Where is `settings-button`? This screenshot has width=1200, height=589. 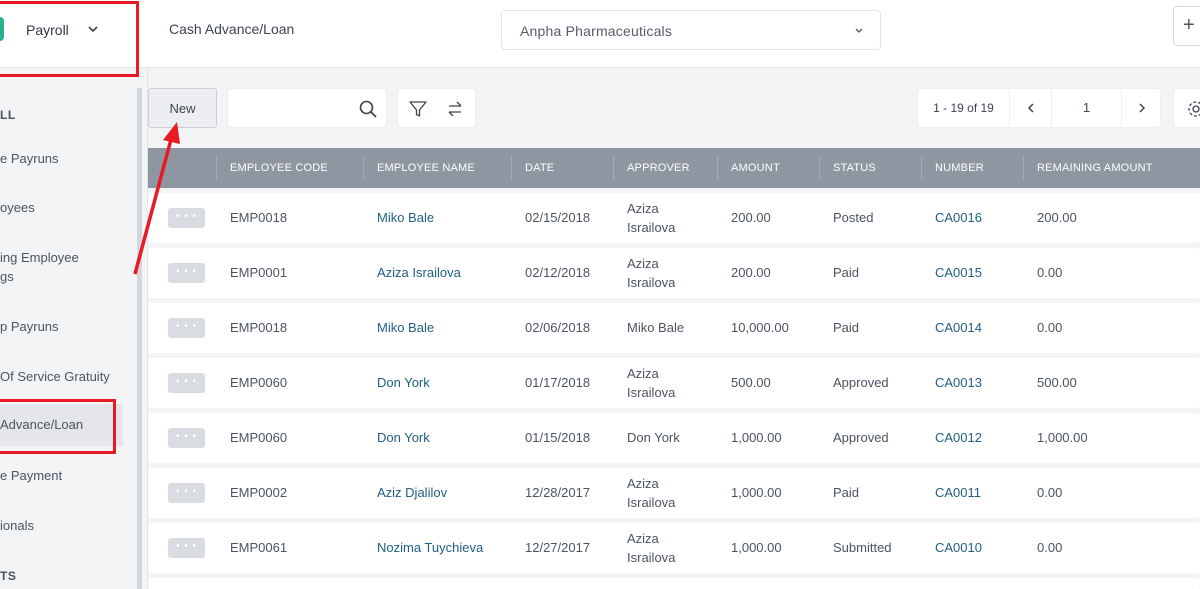 settings-button is located at coordinates (1186, 108).